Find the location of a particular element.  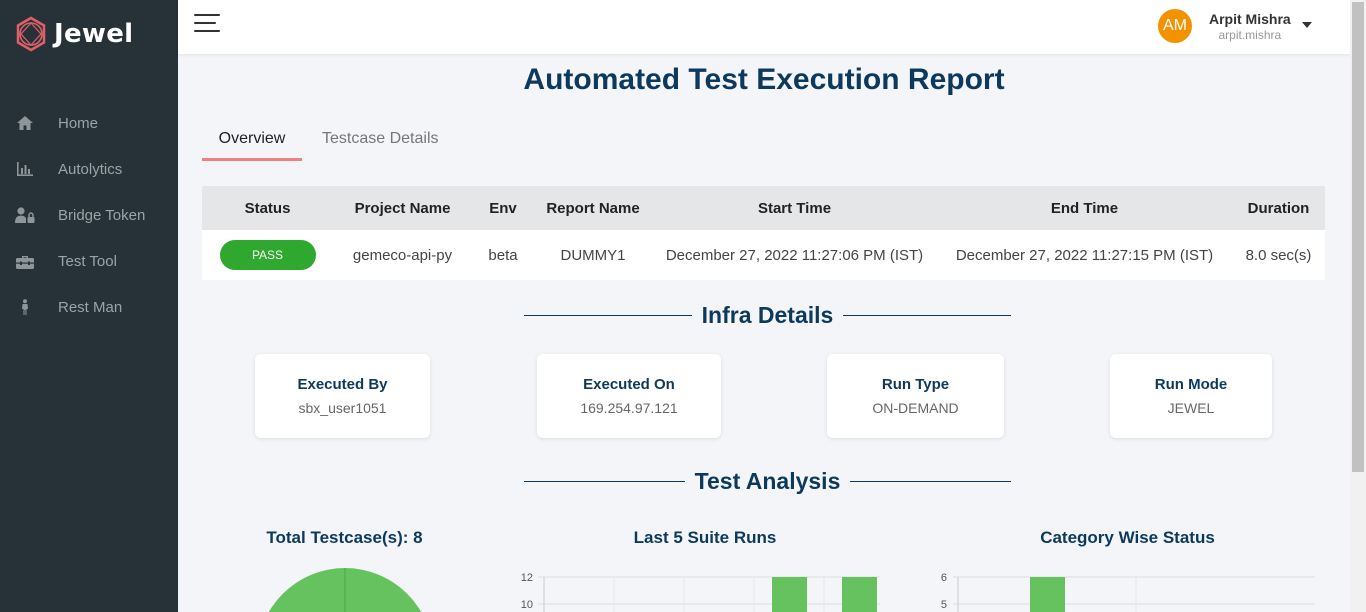

column-header: Start Time is located at coordinates (794, 208).